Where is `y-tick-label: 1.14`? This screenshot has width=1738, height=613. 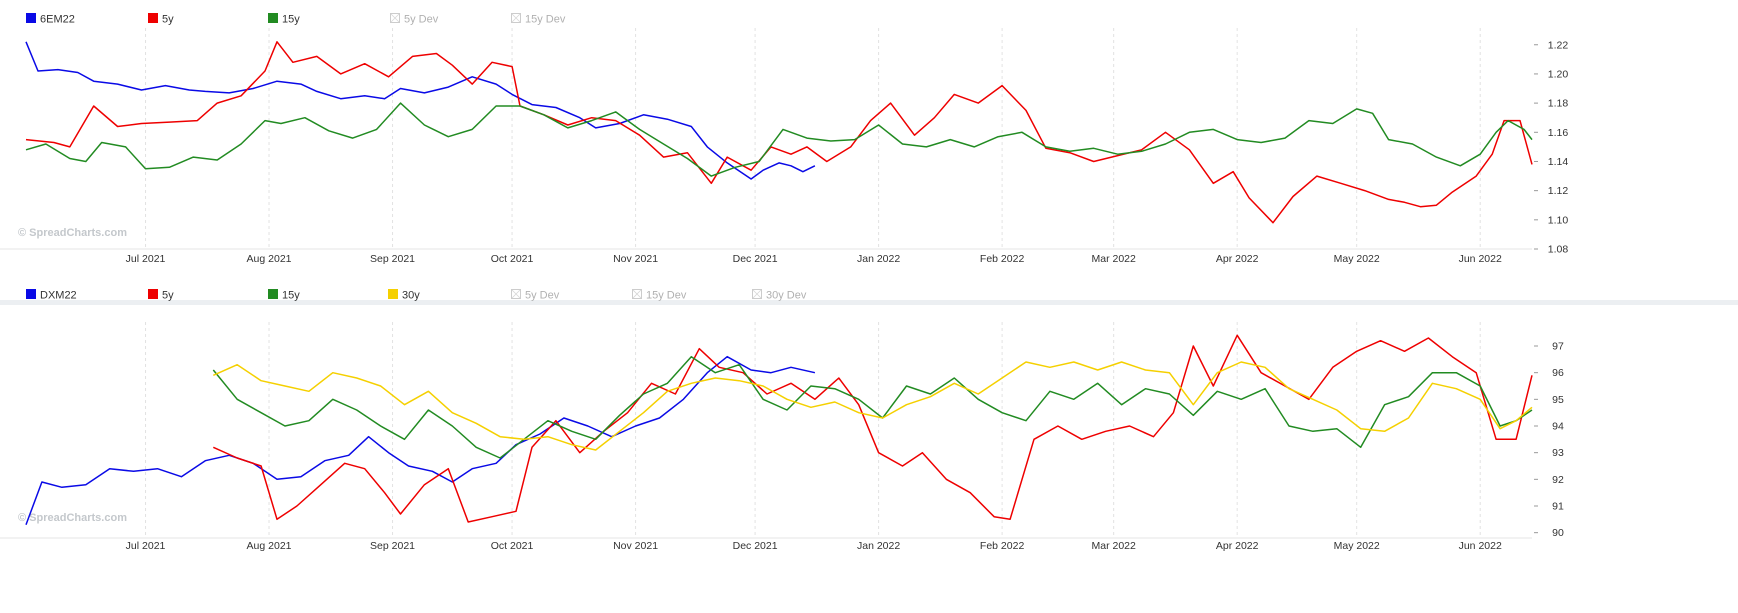 y-tick-label: 1.14 is located at coordinates (1558, 162).